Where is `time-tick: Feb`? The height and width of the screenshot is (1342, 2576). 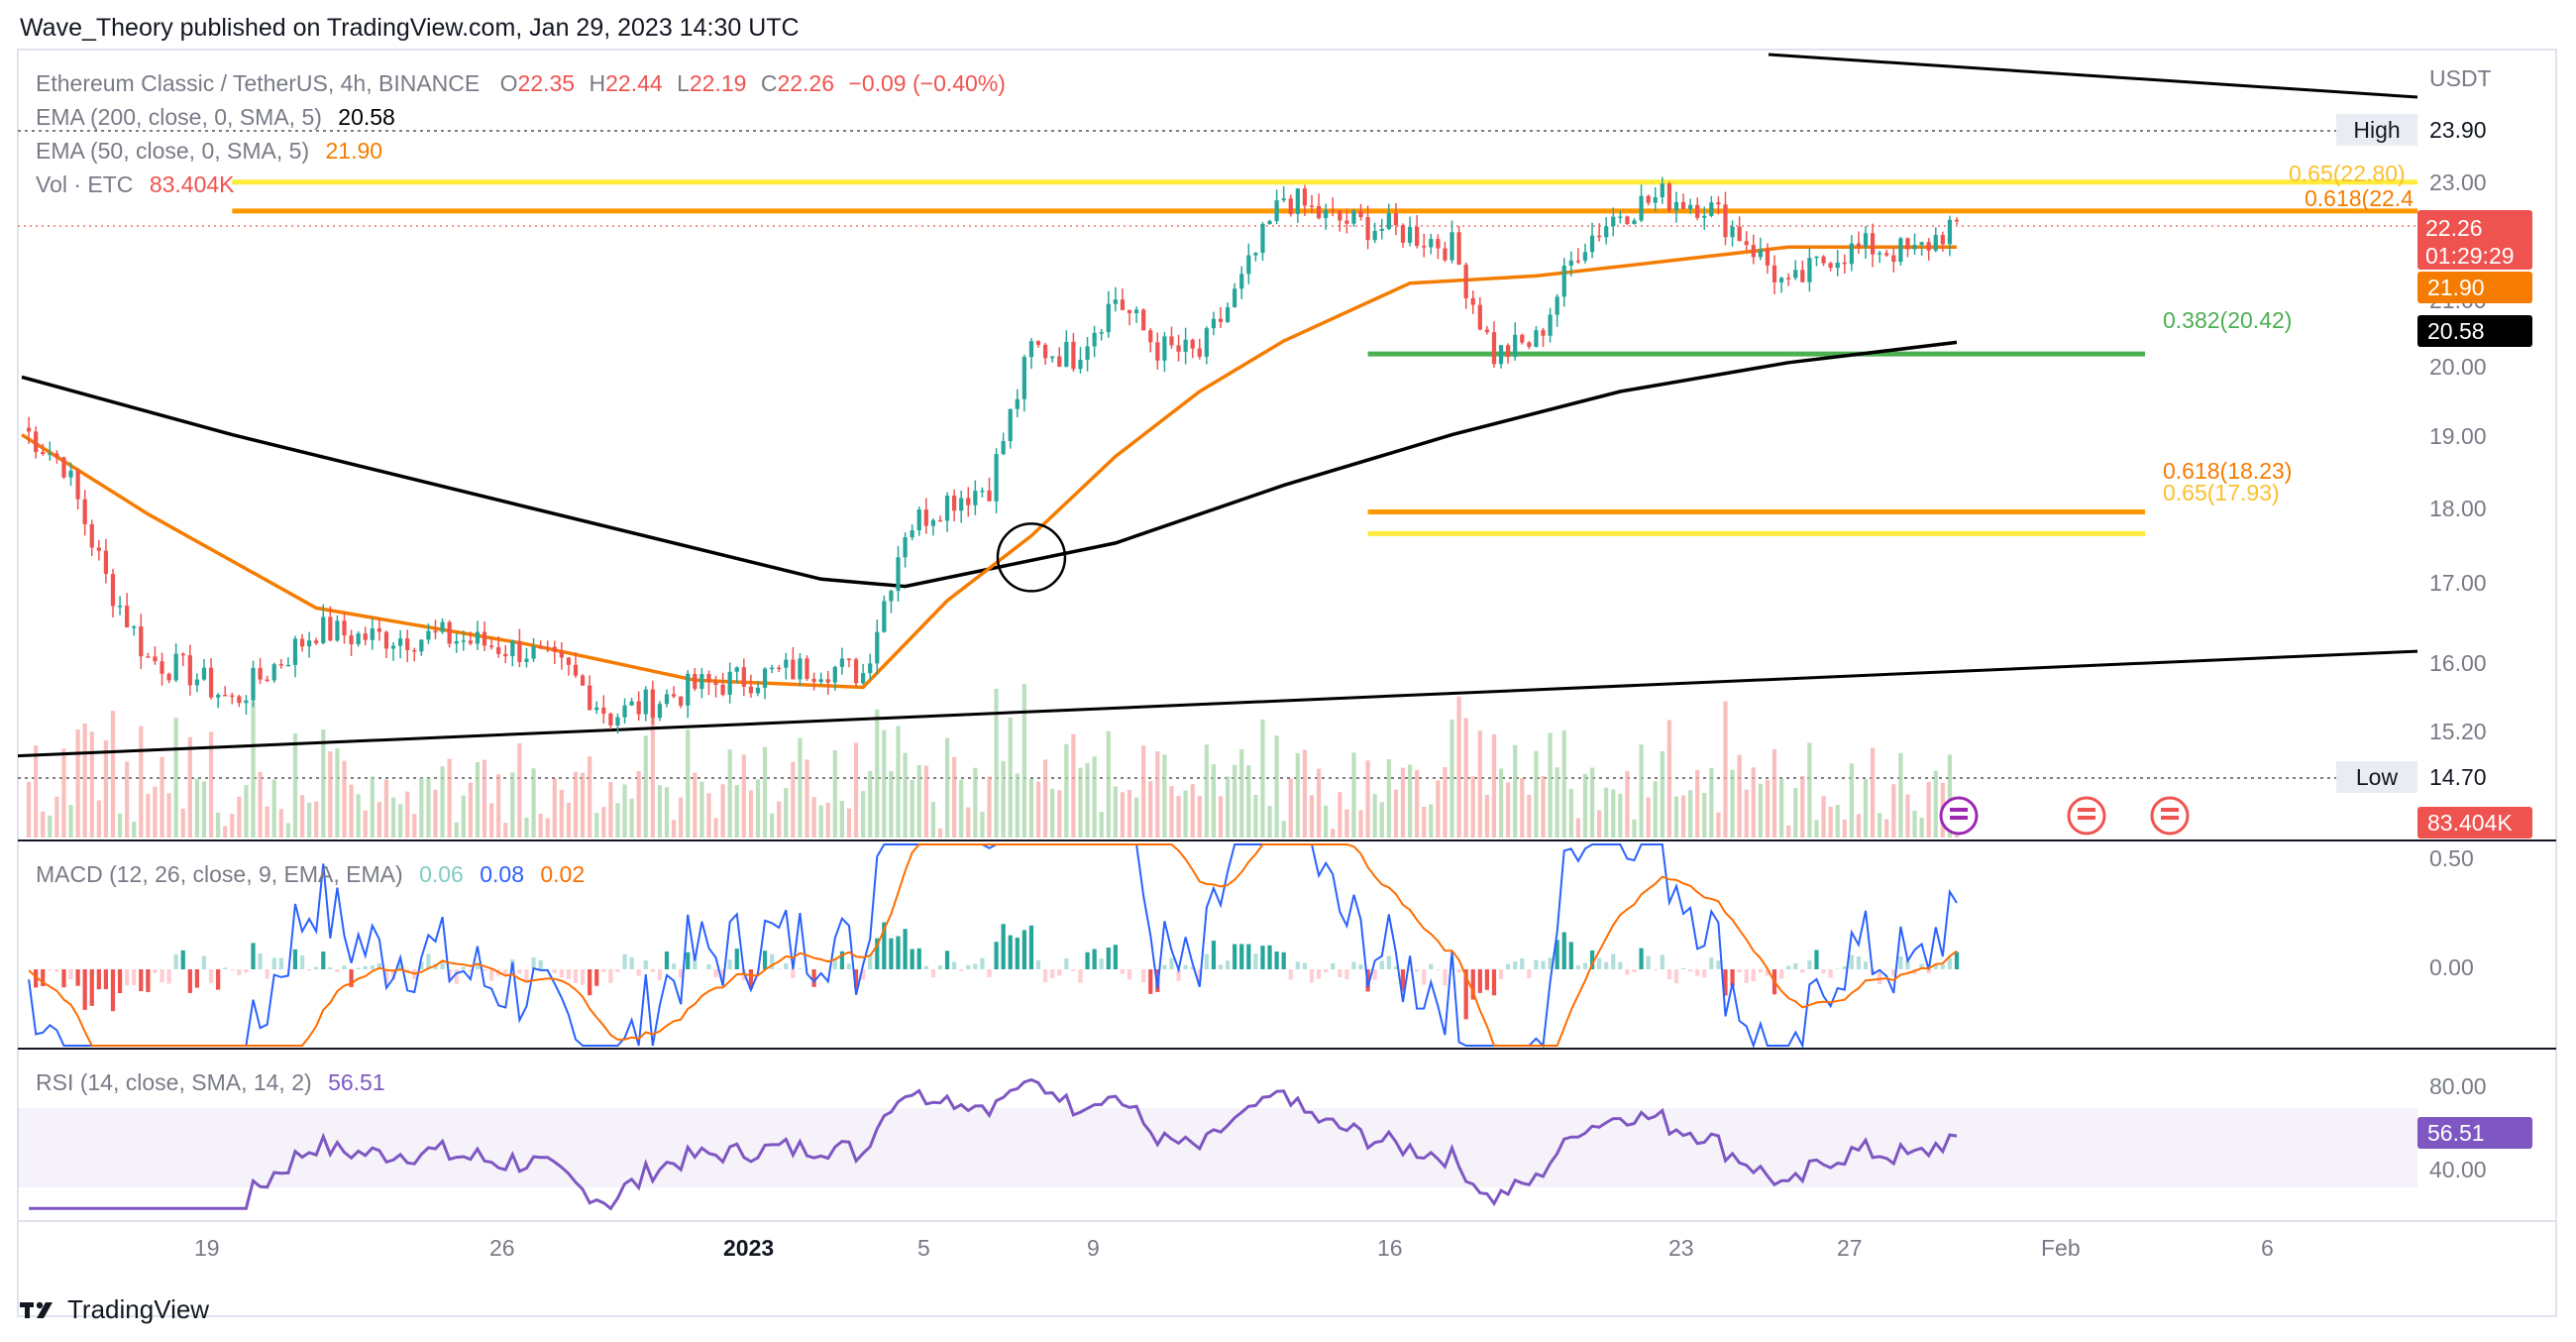 time-tick: Feb is located at coordinates (2061, 1248).